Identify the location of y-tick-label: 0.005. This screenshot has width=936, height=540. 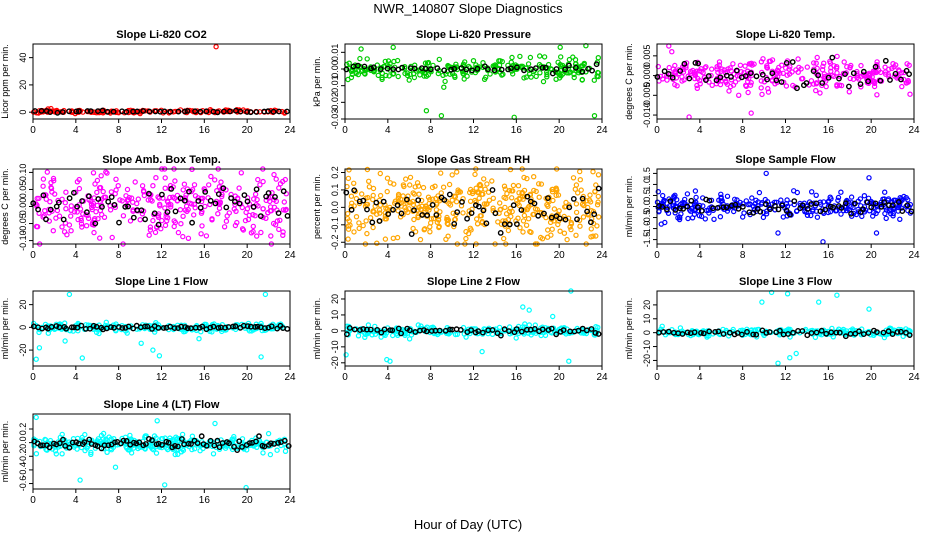
(647, 56).